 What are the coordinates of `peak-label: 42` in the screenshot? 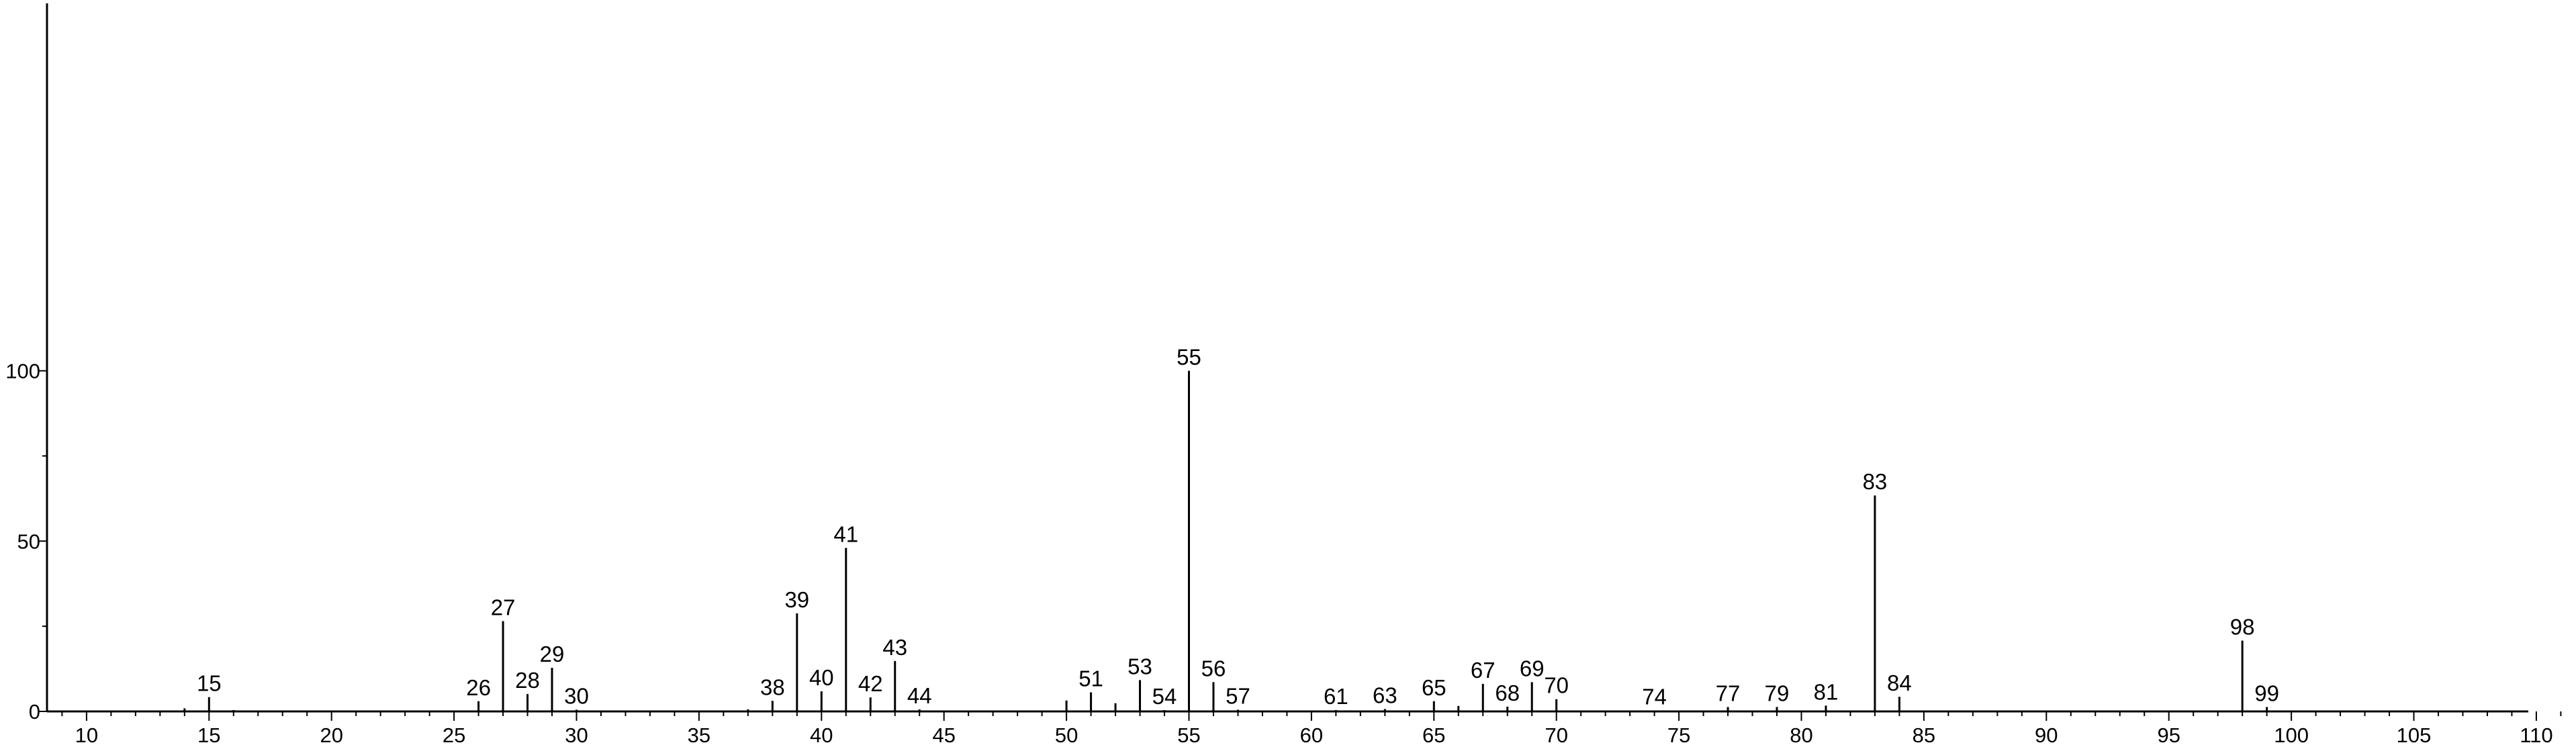 It's located at (870, 684).